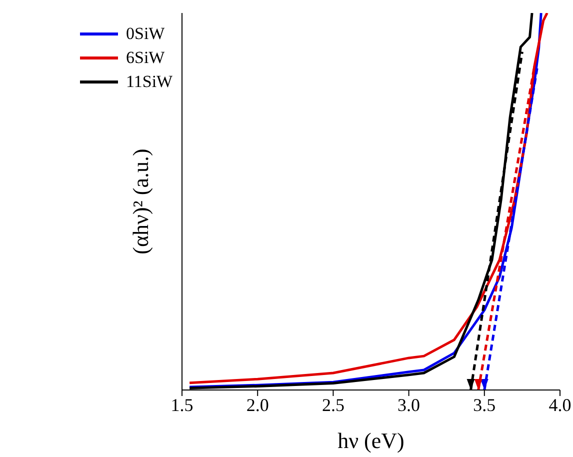 This screenshot has width=573, height=457. I want to click on x-tick-label: 2.5, so click(333, 404).